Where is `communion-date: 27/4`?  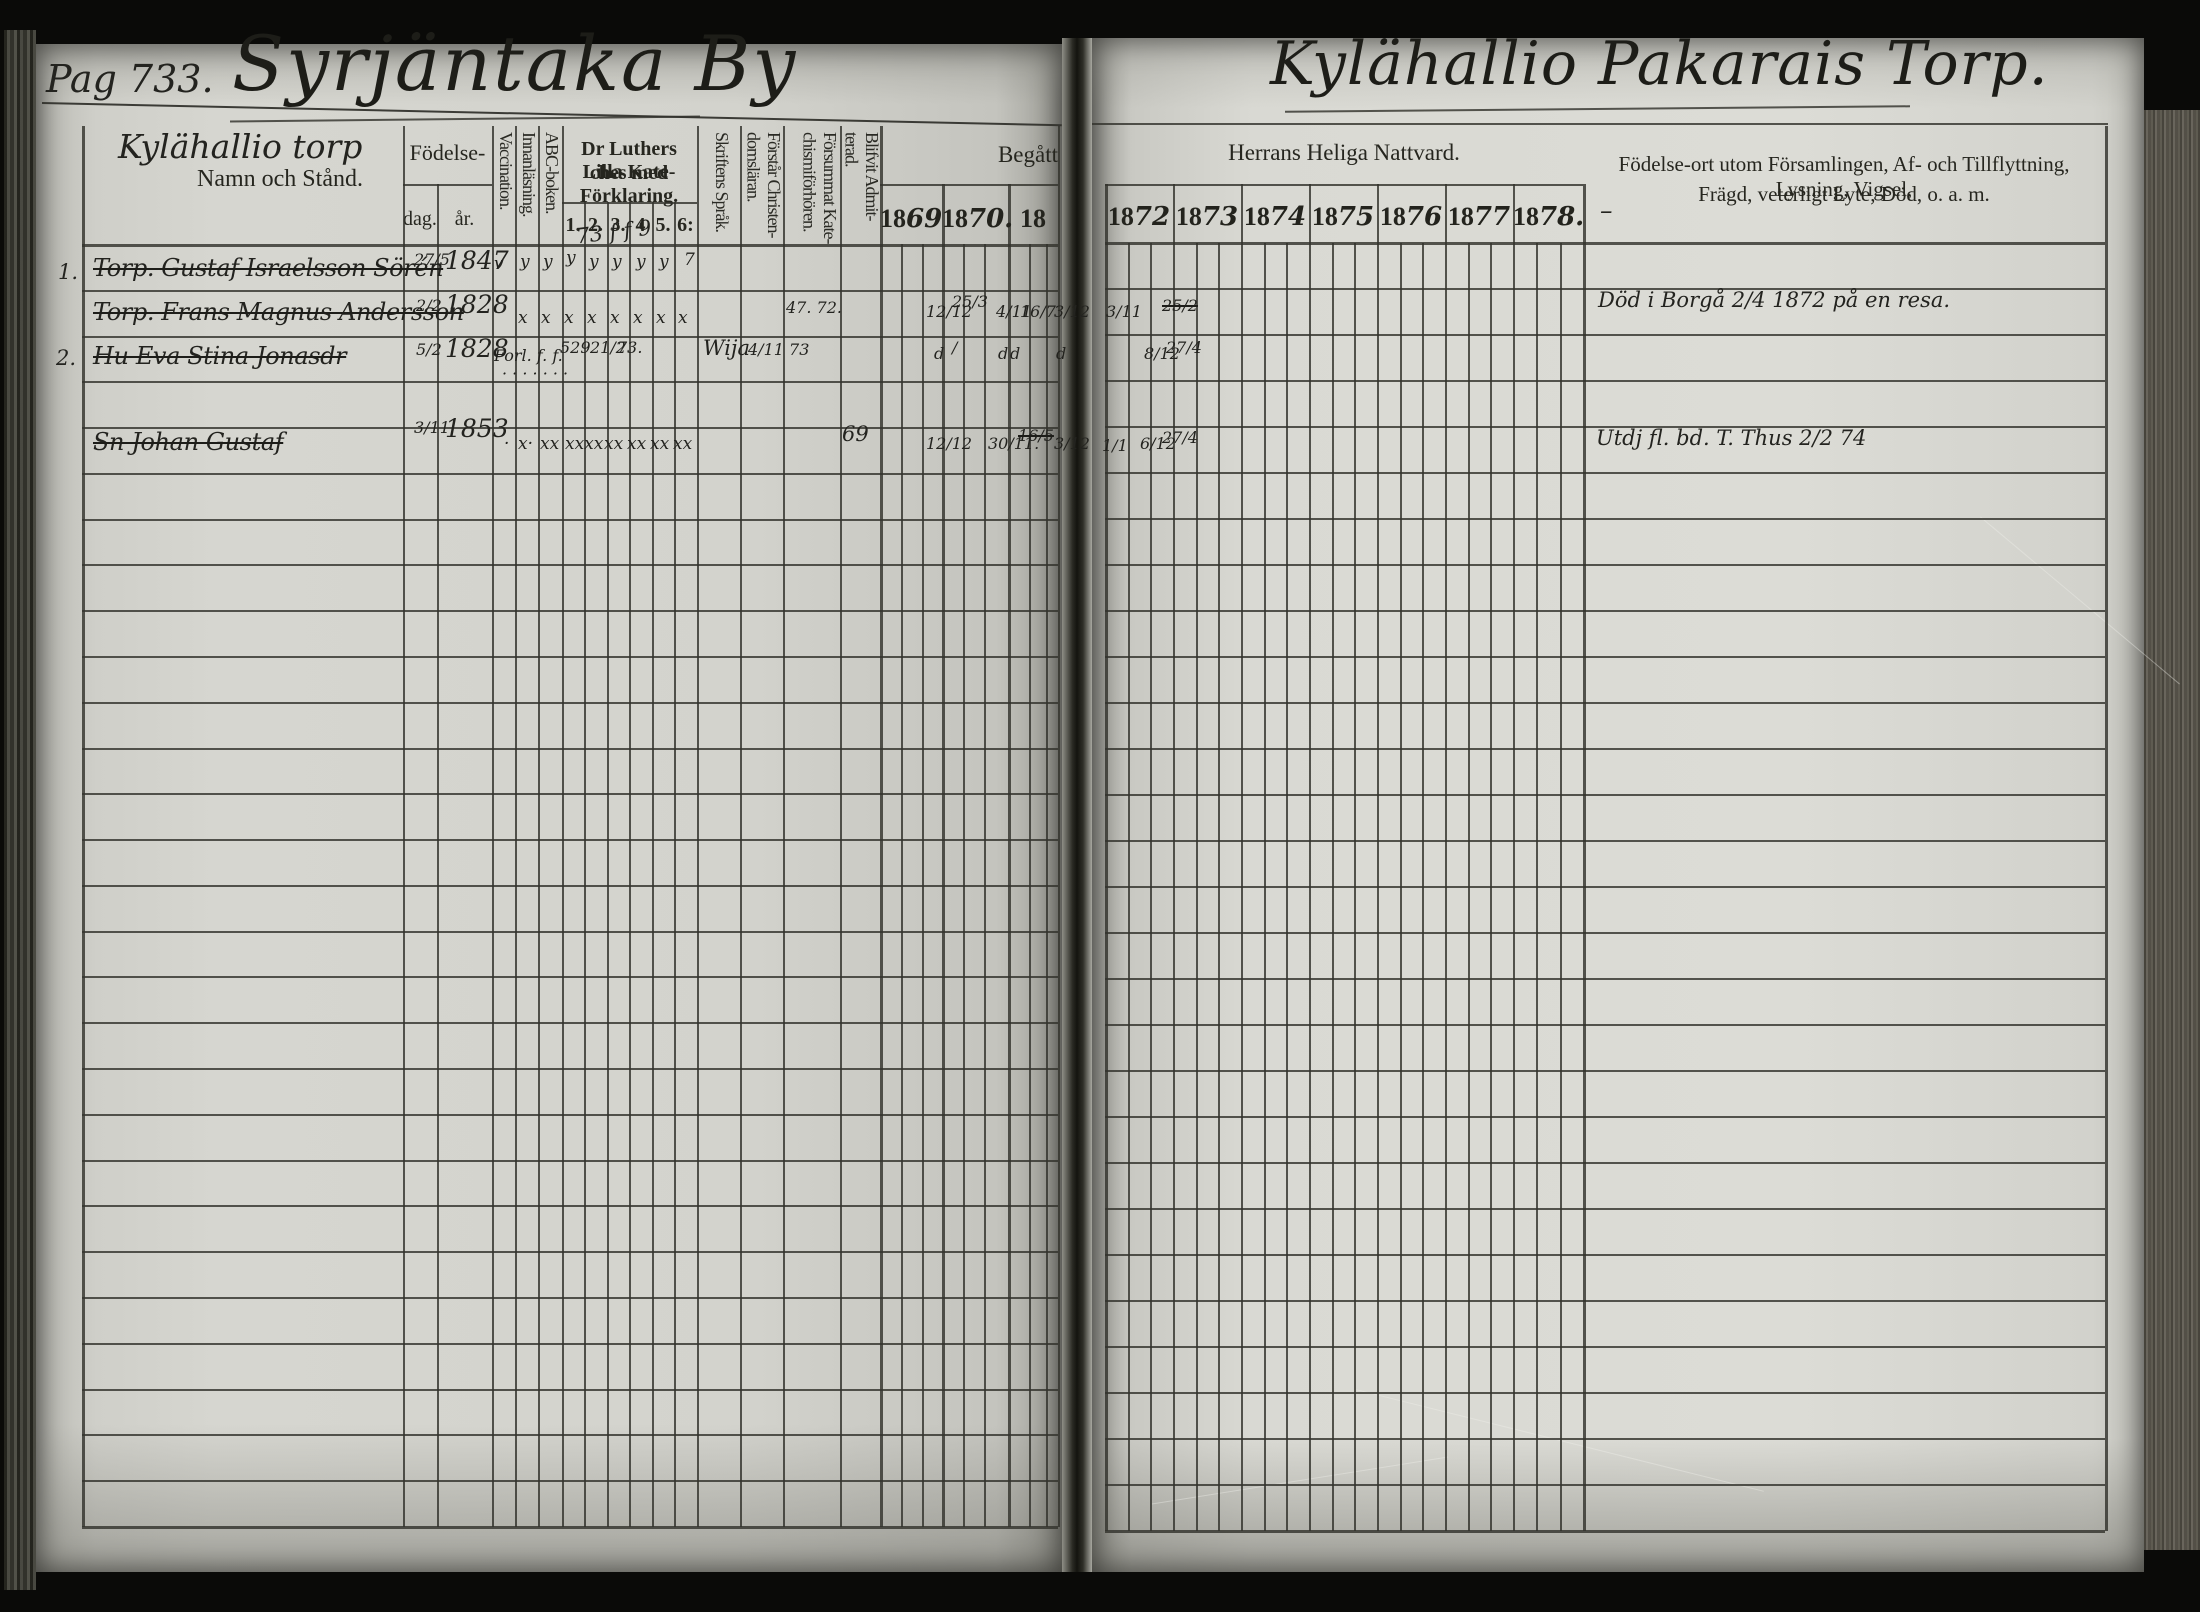 communion-date: 27/4 is located at coordinates (1180, 437).